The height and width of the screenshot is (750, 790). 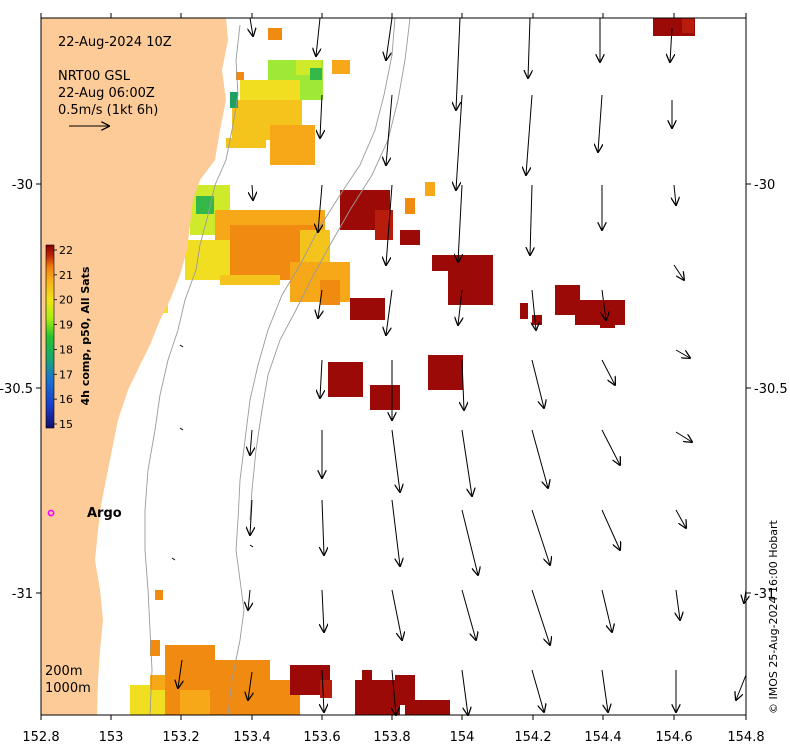 I want to click on x-tick-label: 153.8, so click(x=391, y=737).